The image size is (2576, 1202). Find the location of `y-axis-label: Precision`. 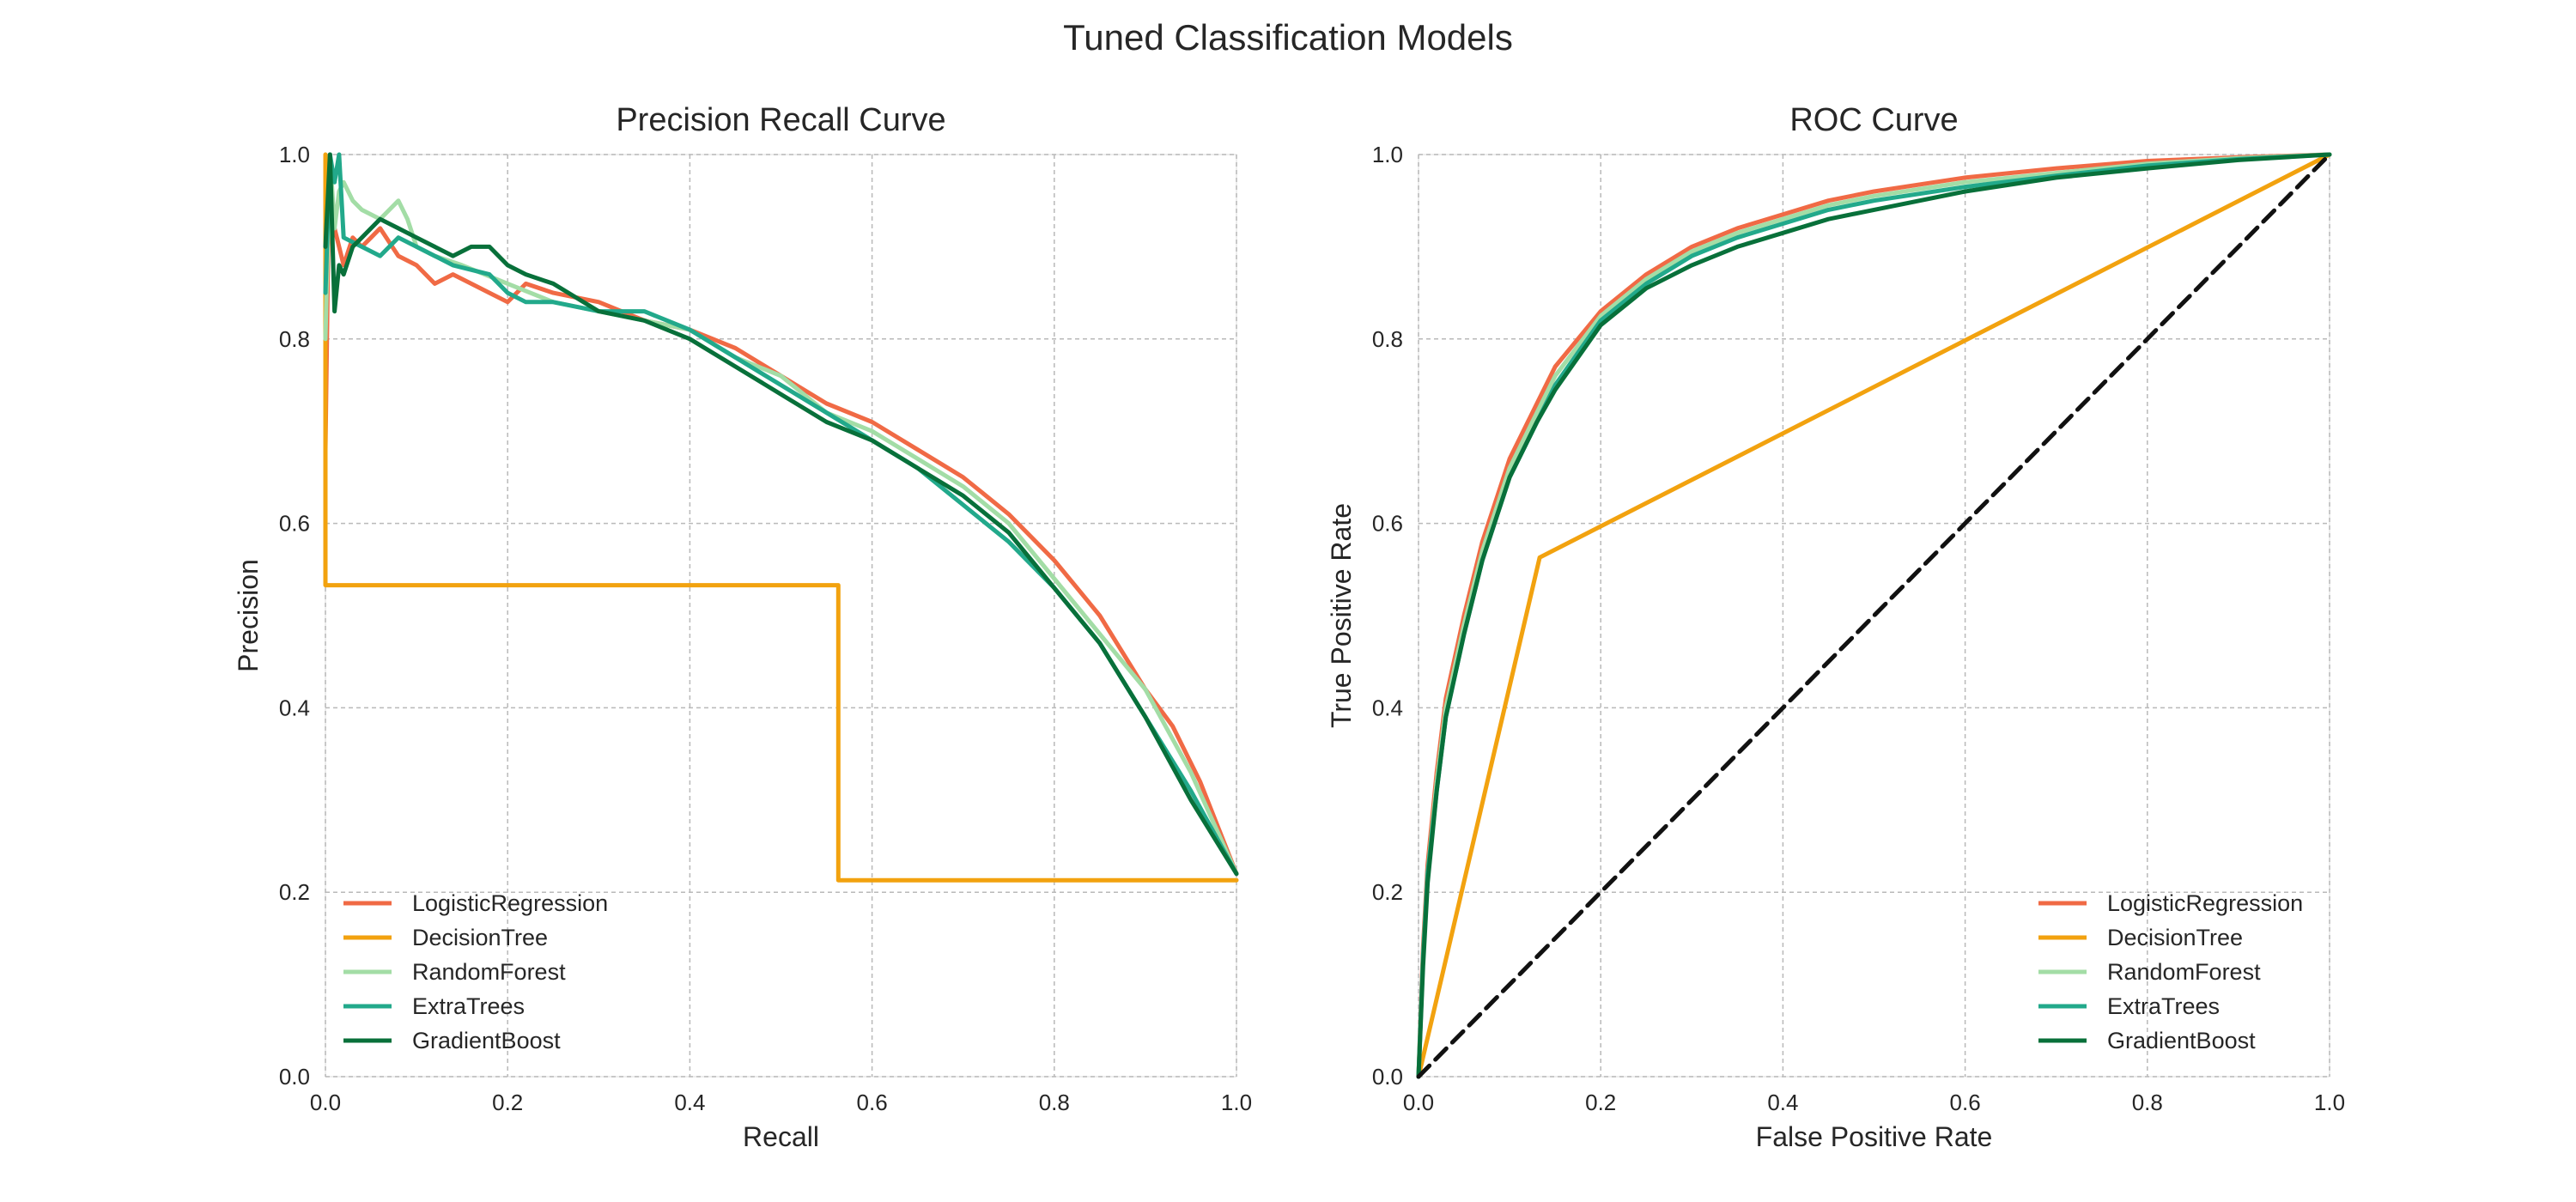

y-axis-label: Precision is located at coordinates (249, 615).